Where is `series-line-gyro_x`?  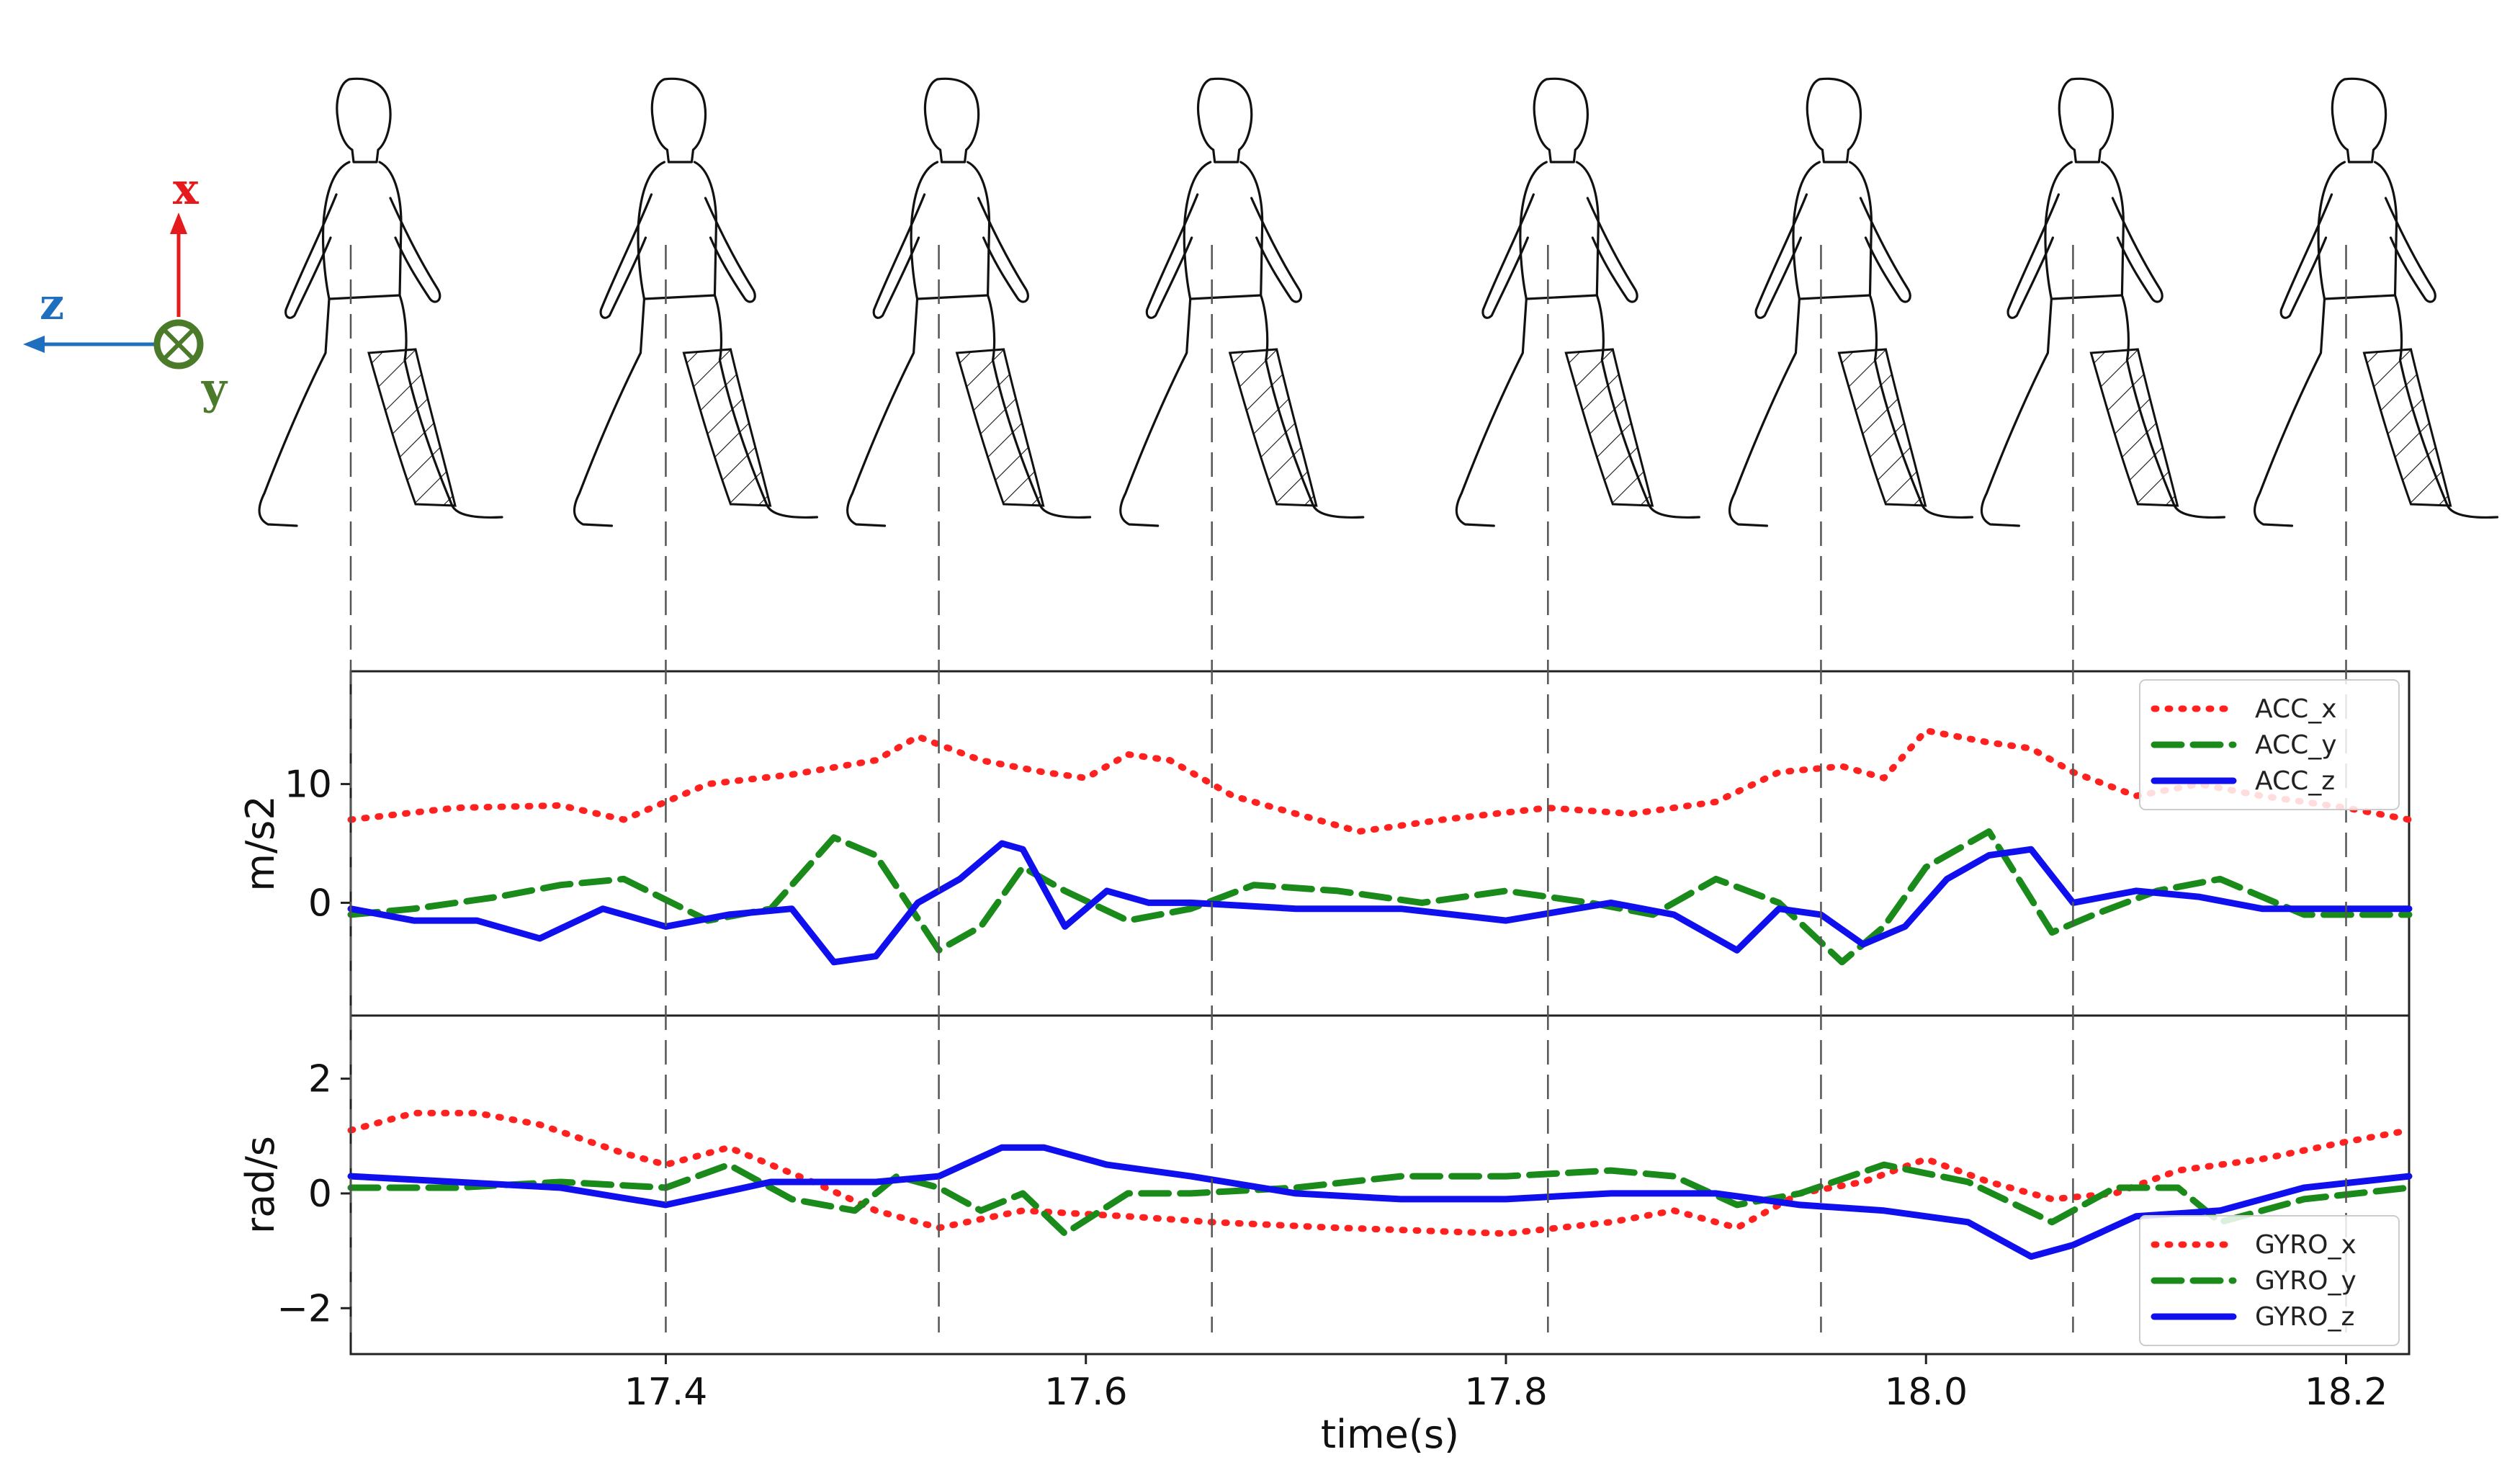
series-line-gyro_x is located at coordinates (1380, 1173).